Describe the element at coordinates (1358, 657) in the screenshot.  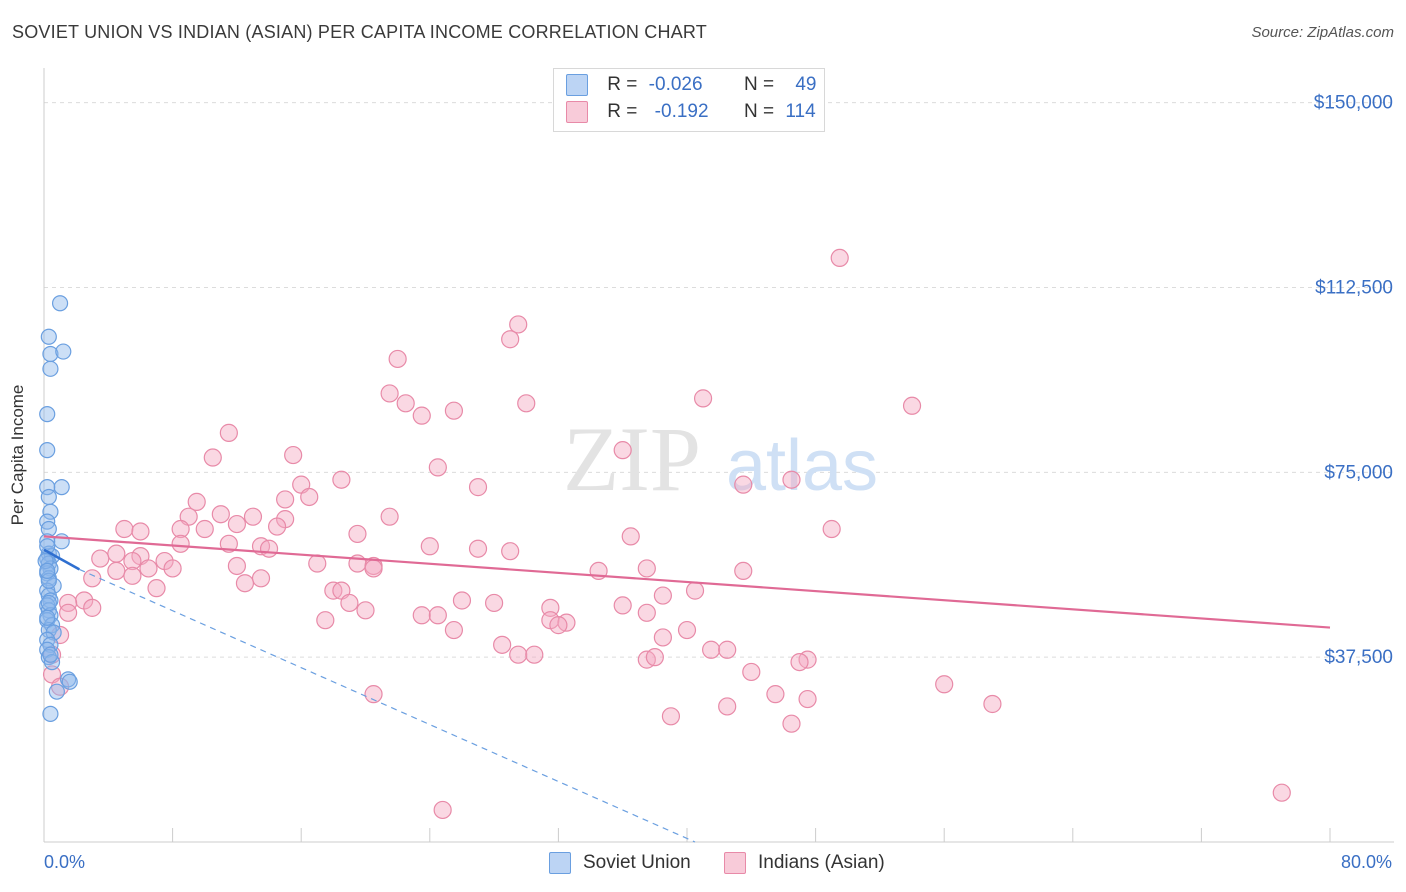
I see `y-tick-label-0: $37,500` at that location.